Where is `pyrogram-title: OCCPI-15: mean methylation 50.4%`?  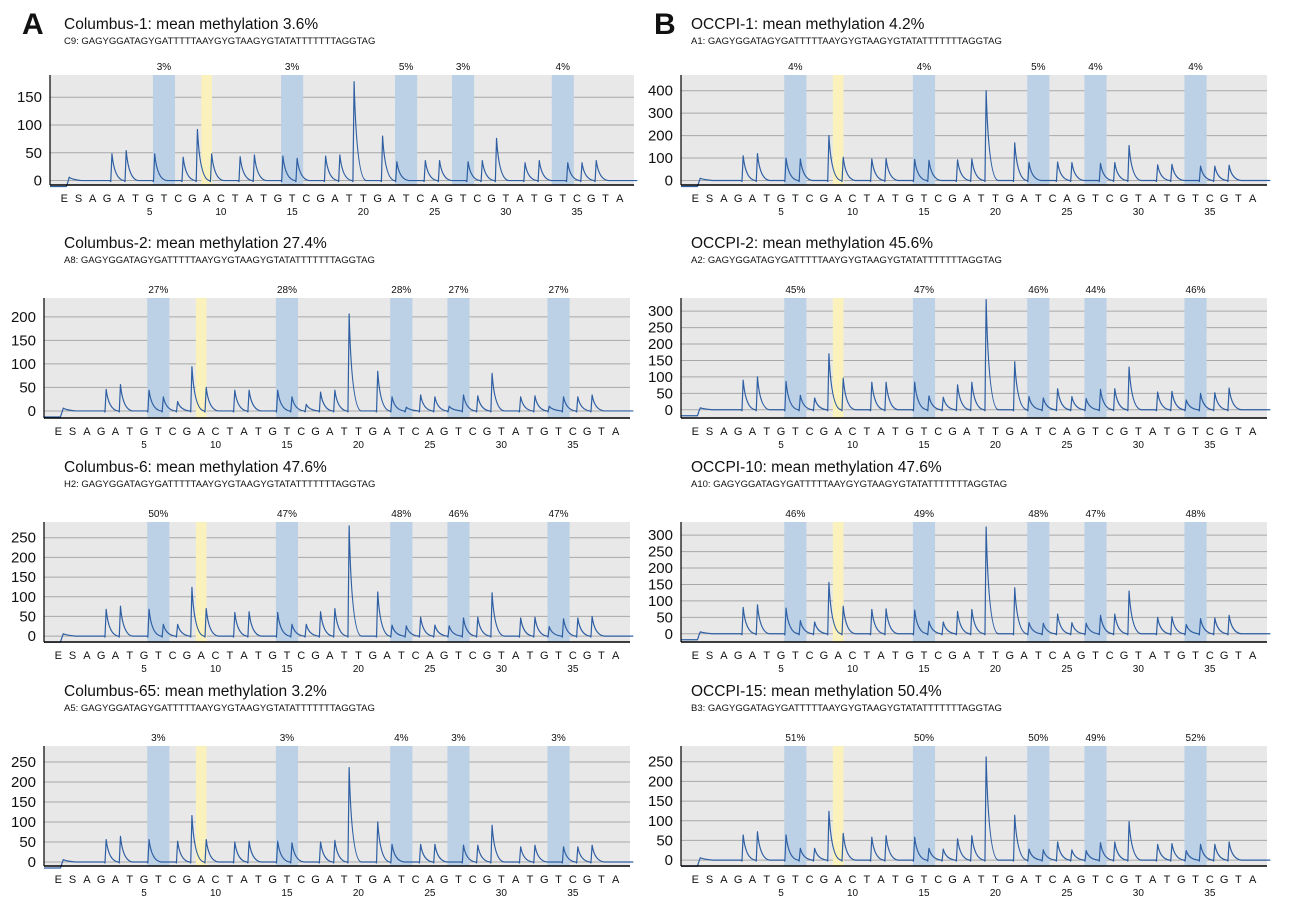 pyrogram-title: OCCPI-15: mean methylation 50.4% is located at coordinates (816, 691).